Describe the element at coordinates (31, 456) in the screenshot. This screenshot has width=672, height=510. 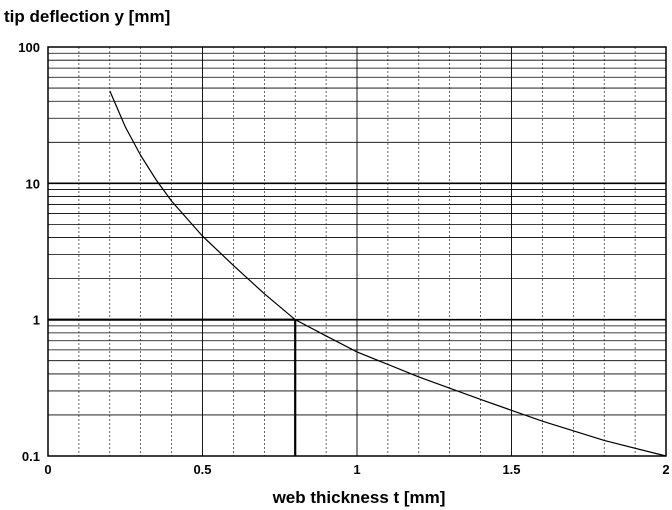
I see `y-tick-label: 0.1` at that location.